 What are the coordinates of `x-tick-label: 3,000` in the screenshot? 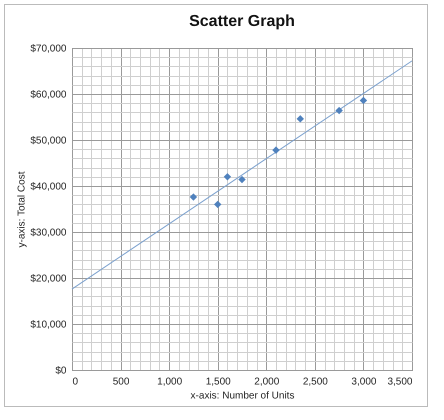 It's located at (364, 382).